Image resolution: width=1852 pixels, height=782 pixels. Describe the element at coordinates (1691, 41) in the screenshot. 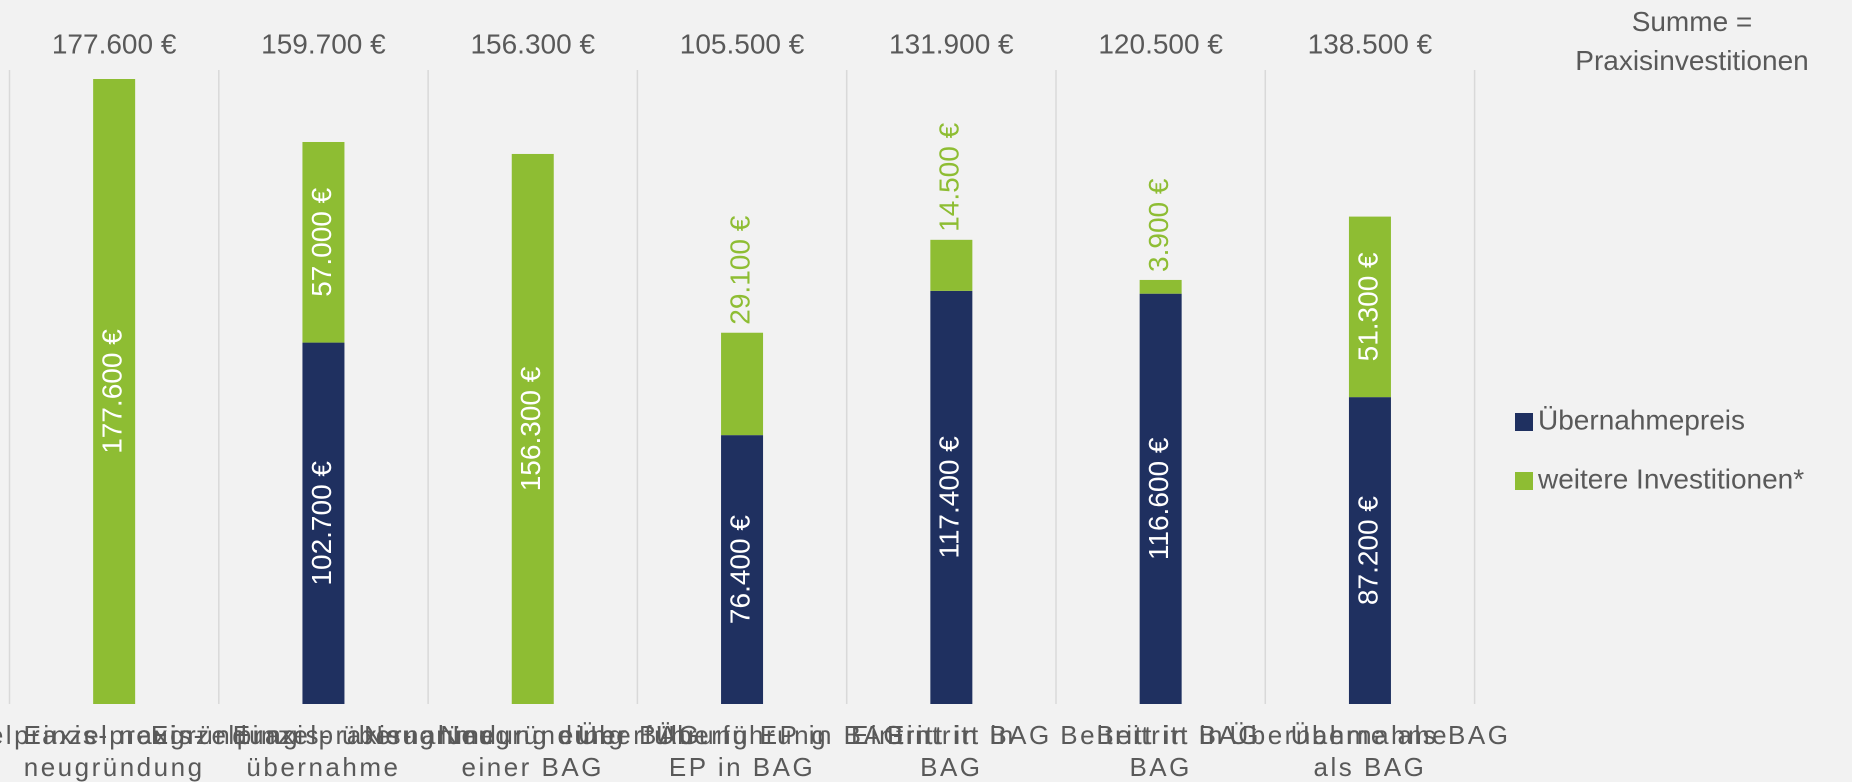

I see `annotation: Summe = Praxisinvestitionen` at that location.